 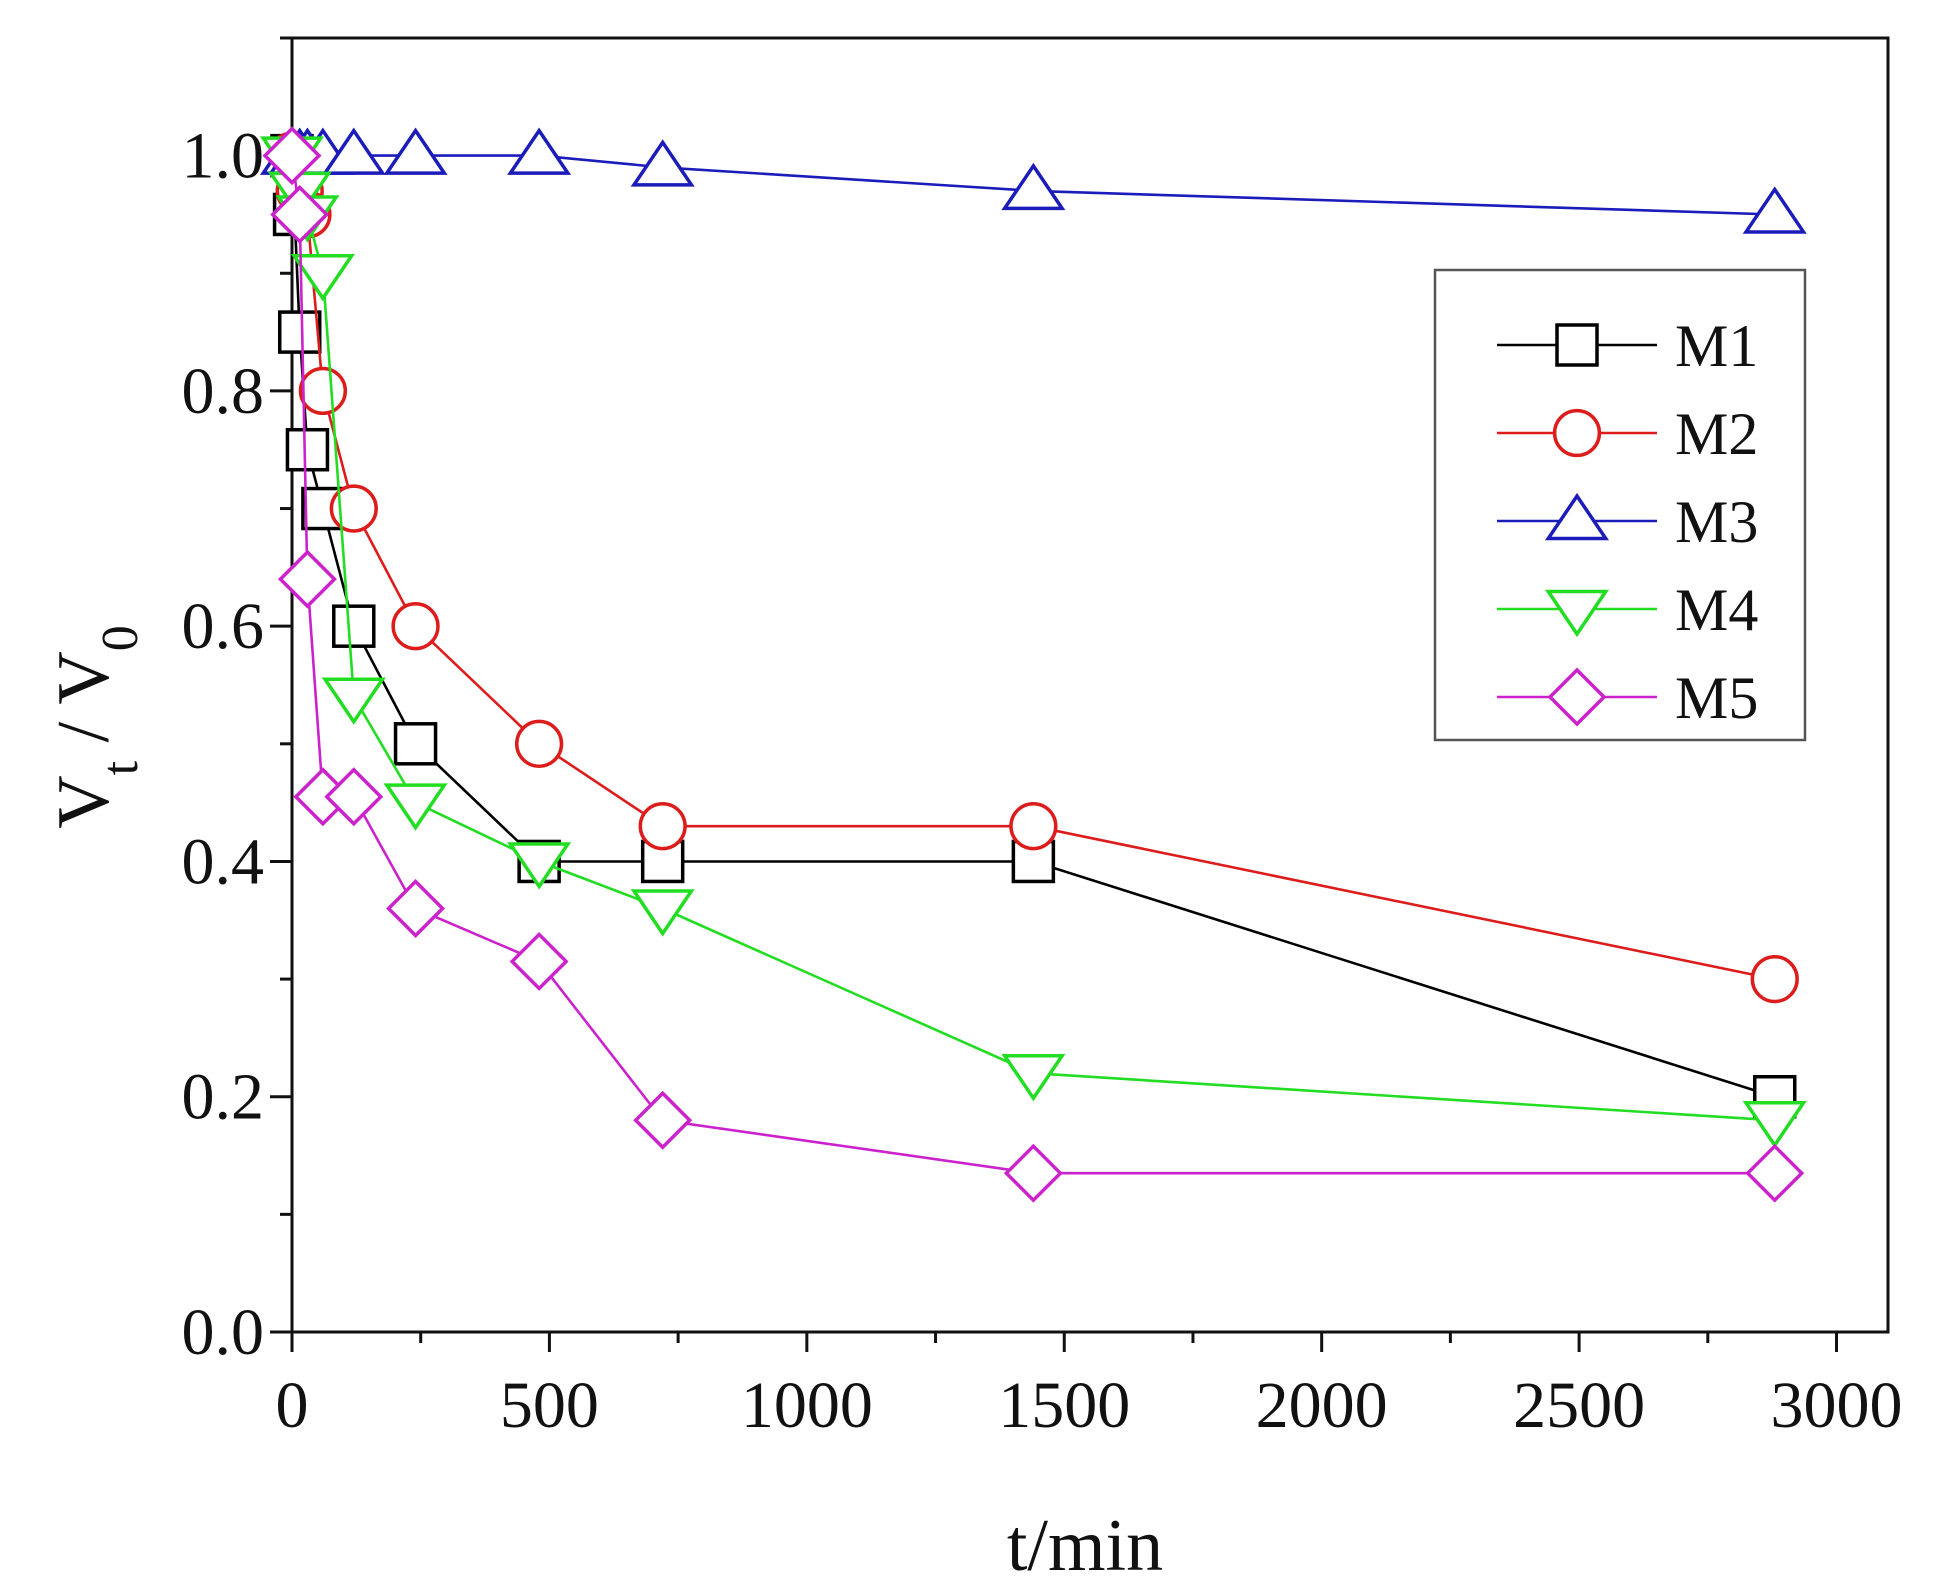 I want to click on legend-box, so click(x=1620, y=505).